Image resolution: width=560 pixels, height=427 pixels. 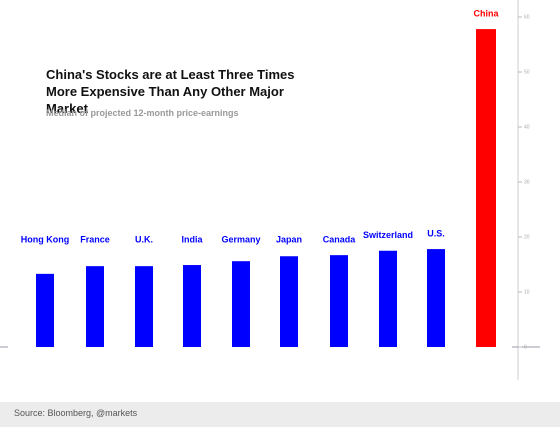 What do you see at coordinates (45, 239) in the screenshot?
I see `category-label: Hong Kong` at bounding box center [45, 239].